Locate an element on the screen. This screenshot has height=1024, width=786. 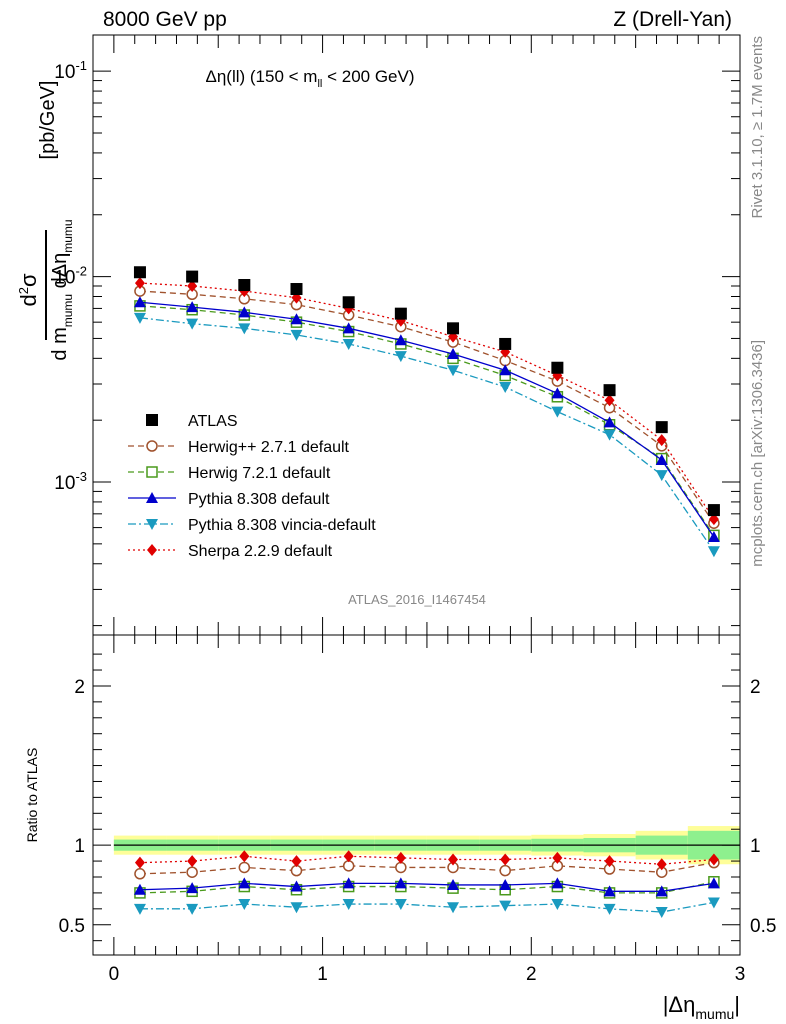
ratio-series-sherpa-2-2-9-default is located at coordinates (426, 860).